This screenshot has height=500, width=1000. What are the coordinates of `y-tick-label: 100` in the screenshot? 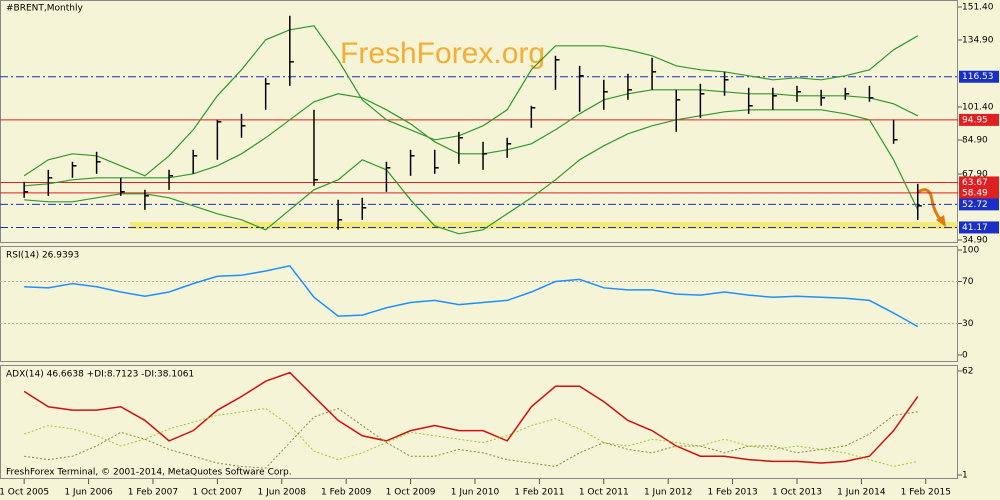 It's located at (970, 251).